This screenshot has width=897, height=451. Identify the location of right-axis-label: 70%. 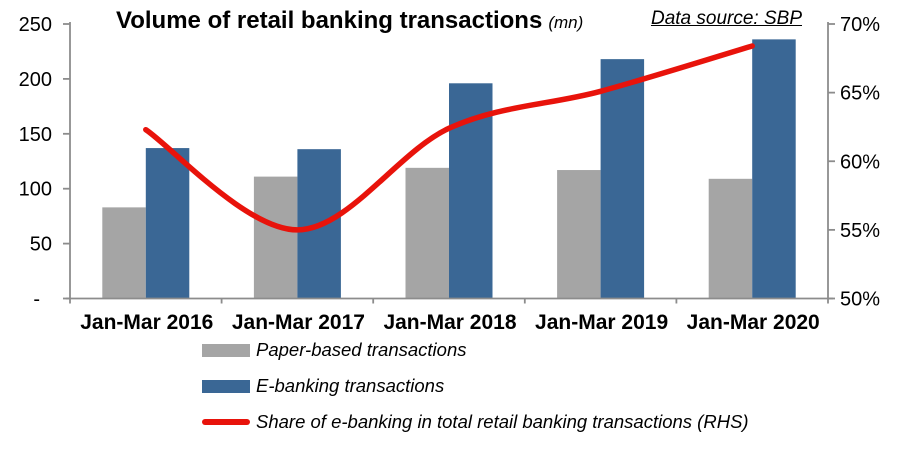
(860, 25).